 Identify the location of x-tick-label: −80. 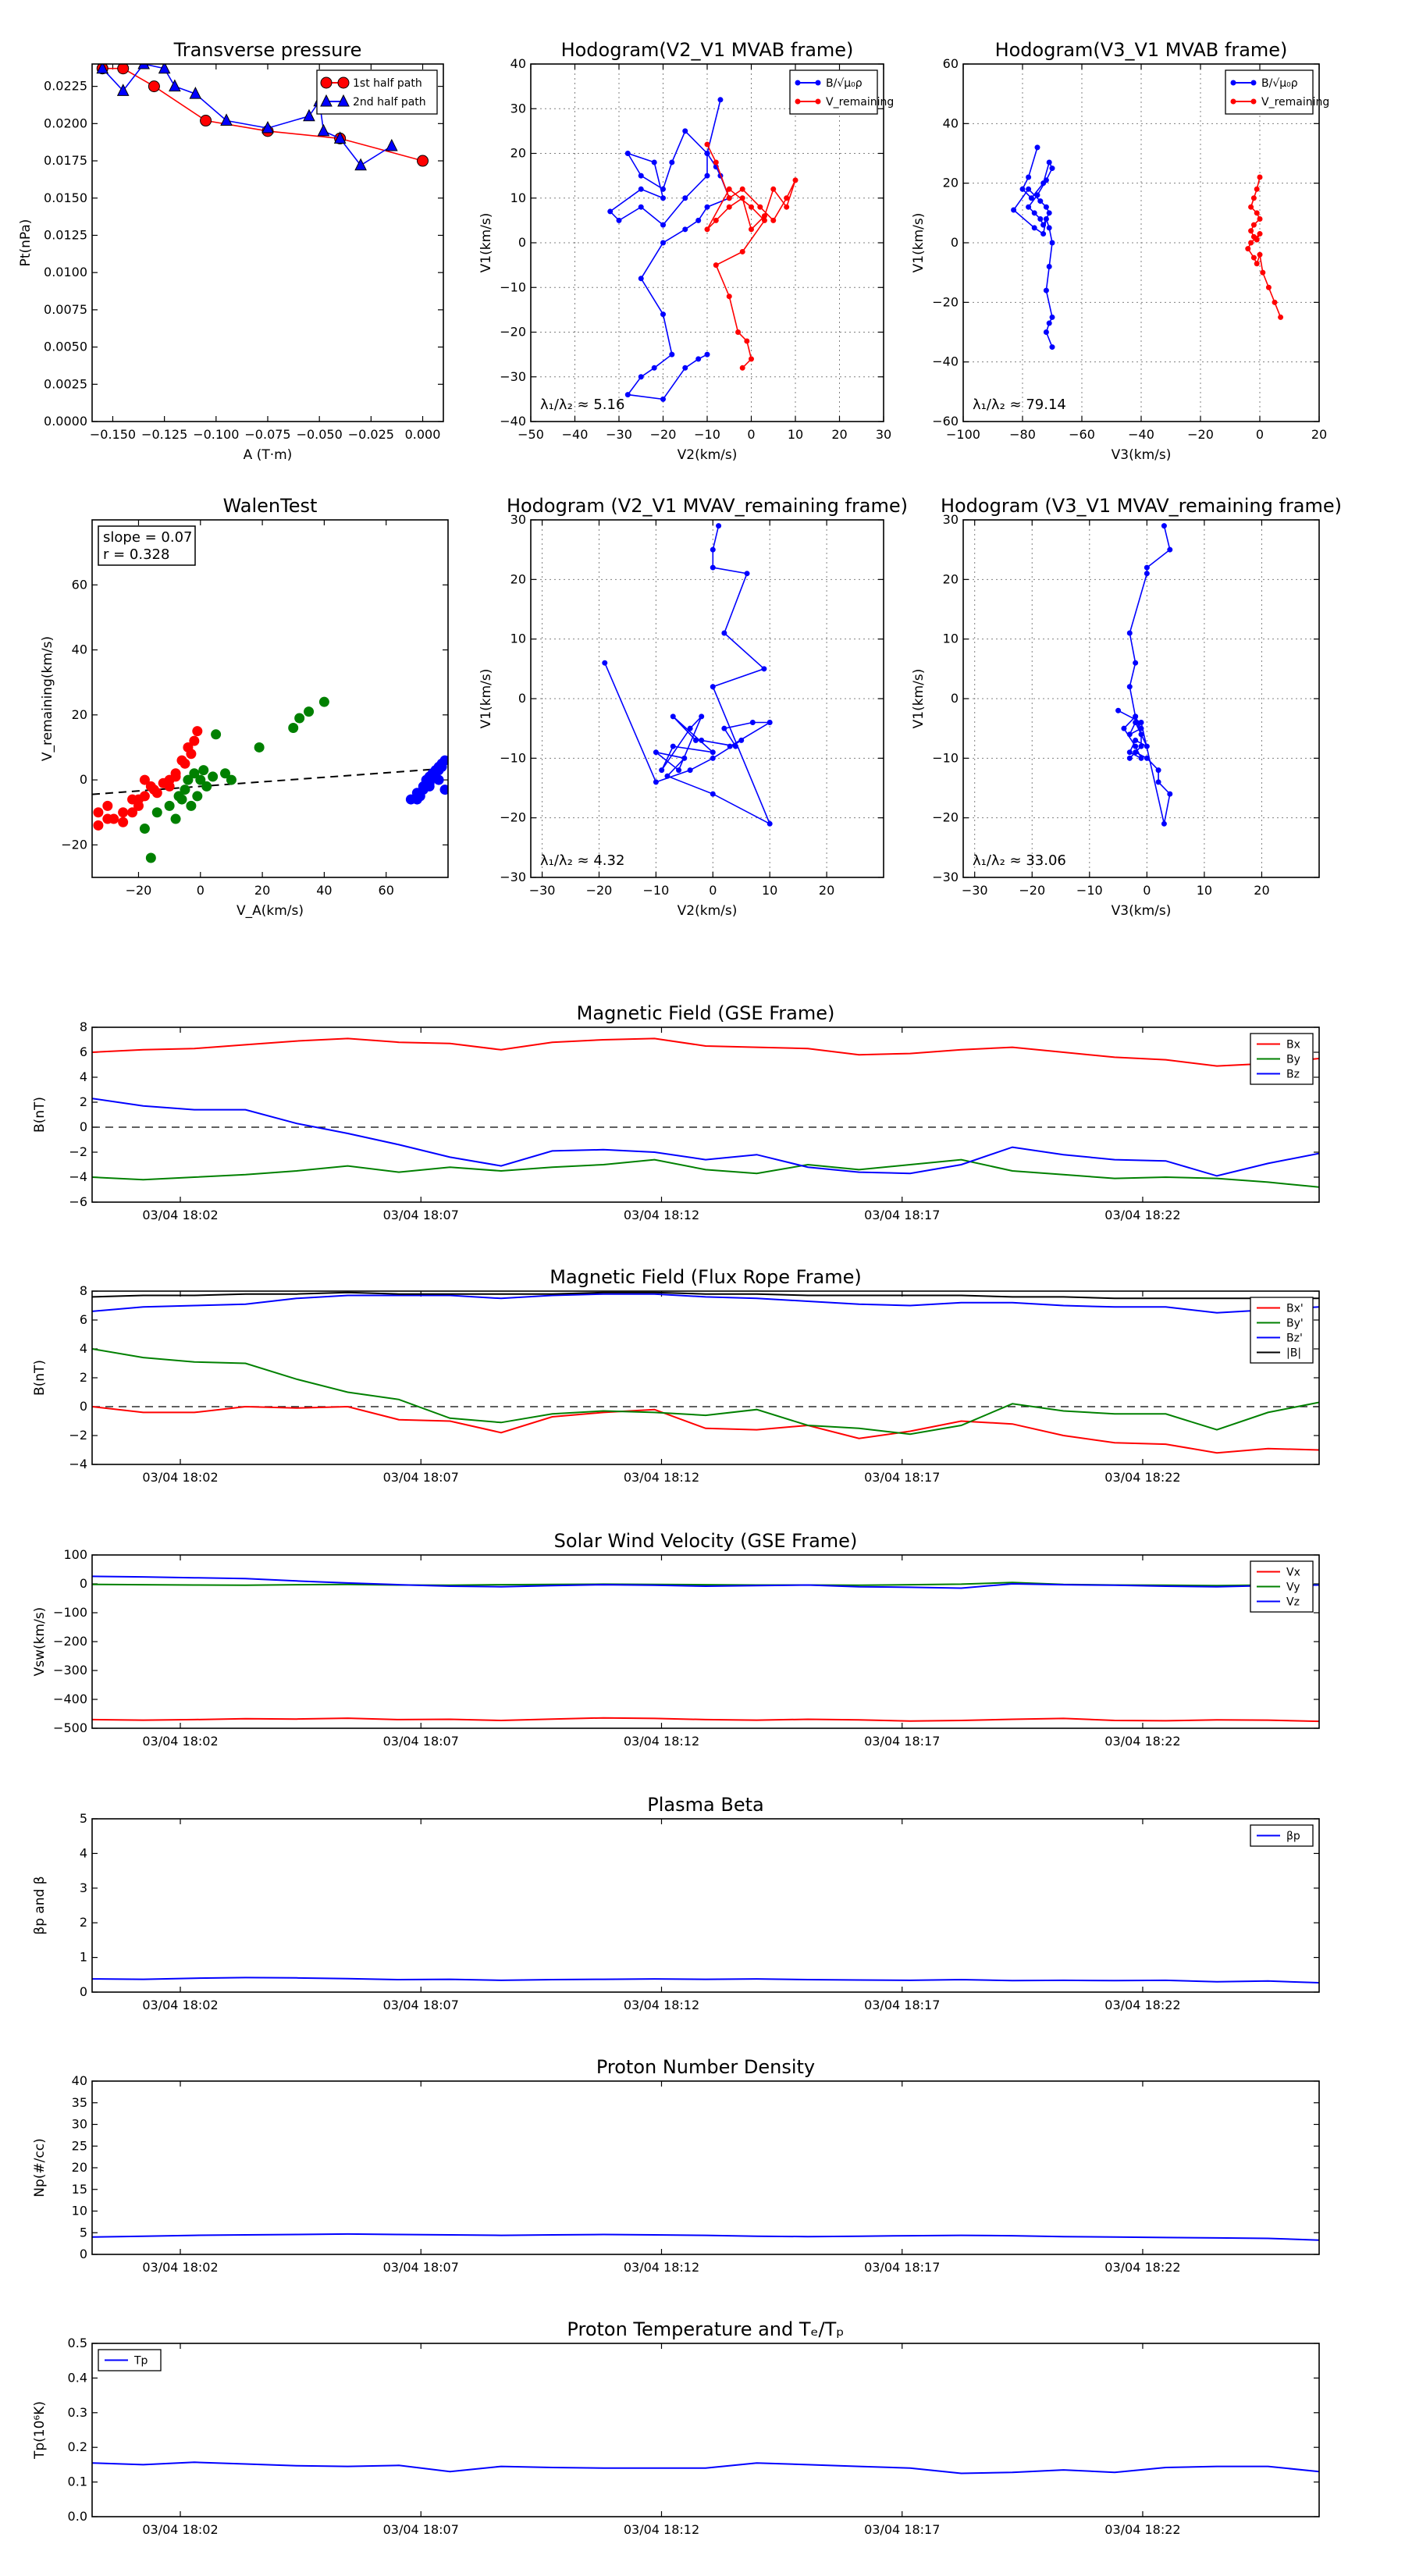
(1023, 434).